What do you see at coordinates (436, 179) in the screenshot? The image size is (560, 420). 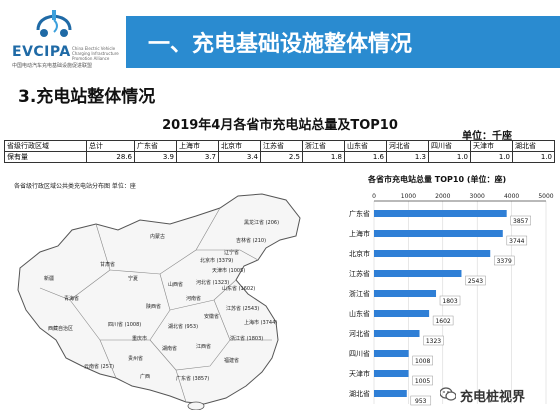 I see `chart-title: 各省市充电站总量 TOP10 (单位：座)` at bounding box center [436, 179].